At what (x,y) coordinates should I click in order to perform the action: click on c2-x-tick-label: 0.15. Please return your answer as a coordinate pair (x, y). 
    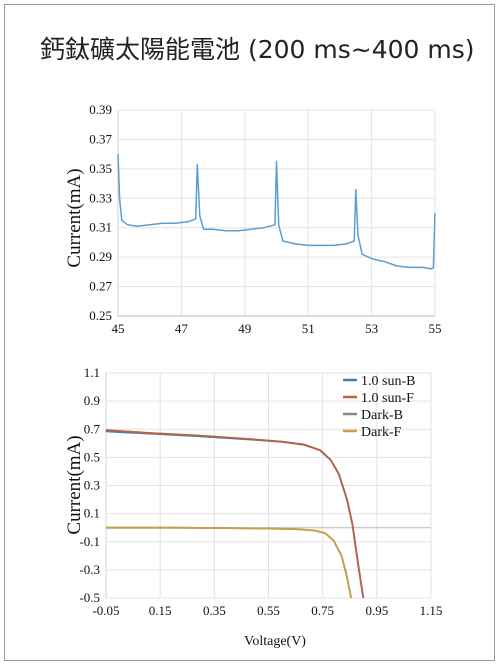
    Looking at the image, I should click on (160, 610).